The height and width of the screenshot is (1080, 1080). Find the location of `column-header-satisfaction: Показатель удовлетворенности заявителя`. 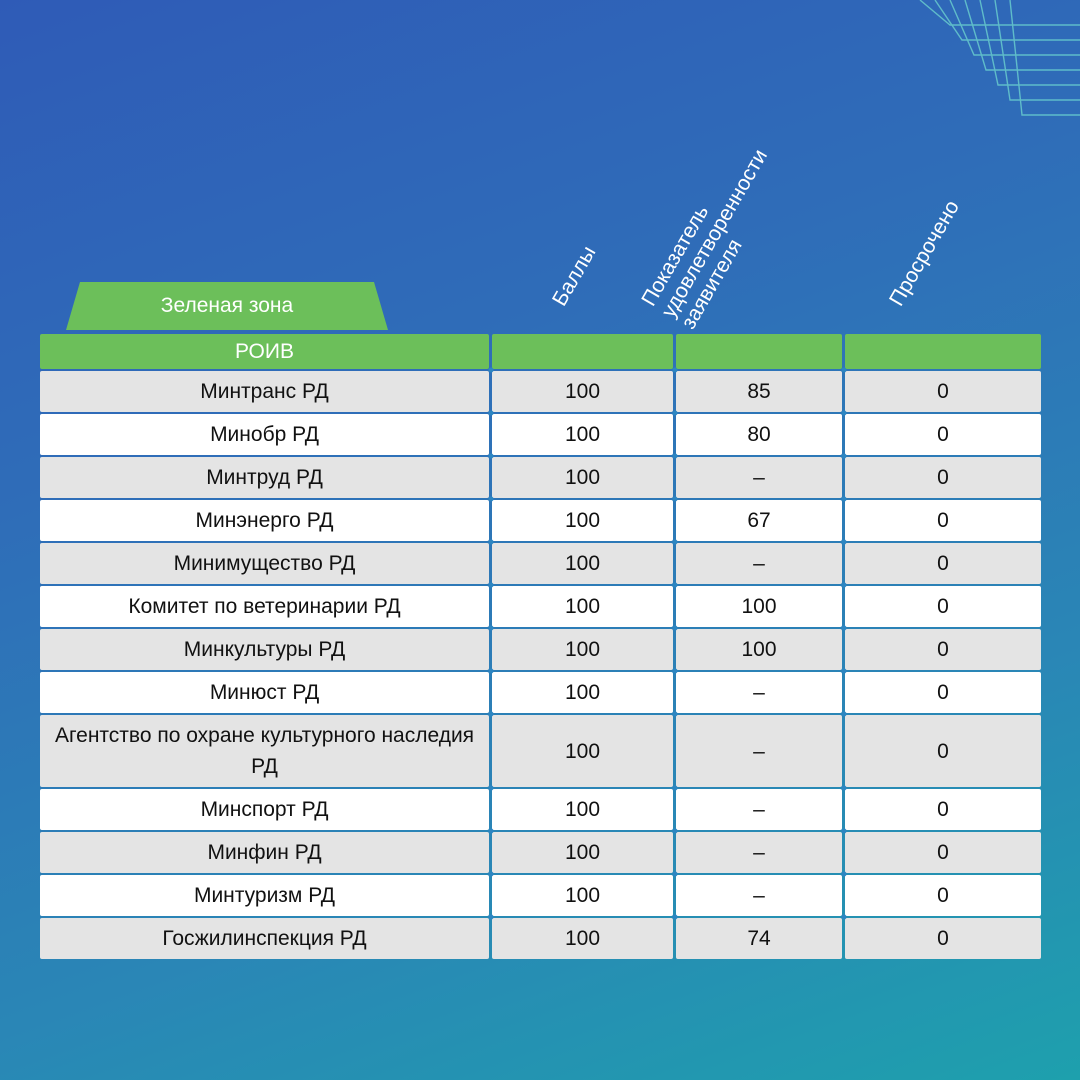

column-header-satisfaction: Показатель удовлетворенности заявителя is located at coordinates (705, 239).